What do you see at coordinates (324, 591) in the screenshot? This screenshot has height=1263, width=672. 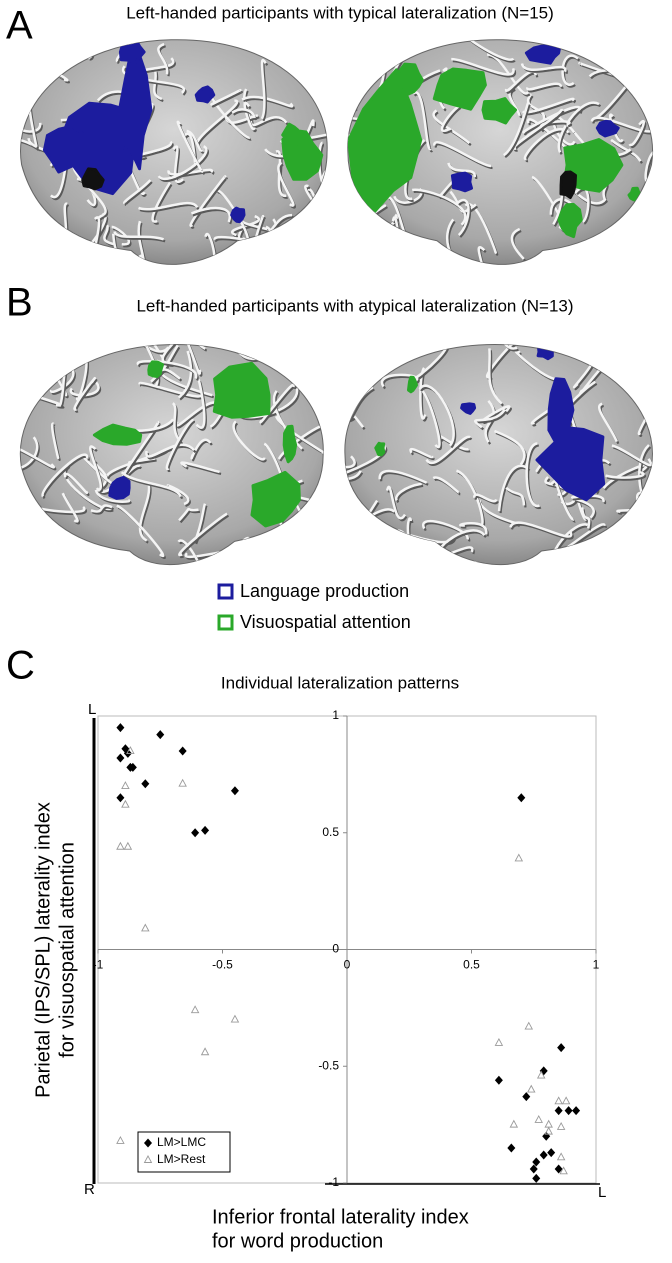 I see `legend-label: Language production` at bounding box center [324, 591].